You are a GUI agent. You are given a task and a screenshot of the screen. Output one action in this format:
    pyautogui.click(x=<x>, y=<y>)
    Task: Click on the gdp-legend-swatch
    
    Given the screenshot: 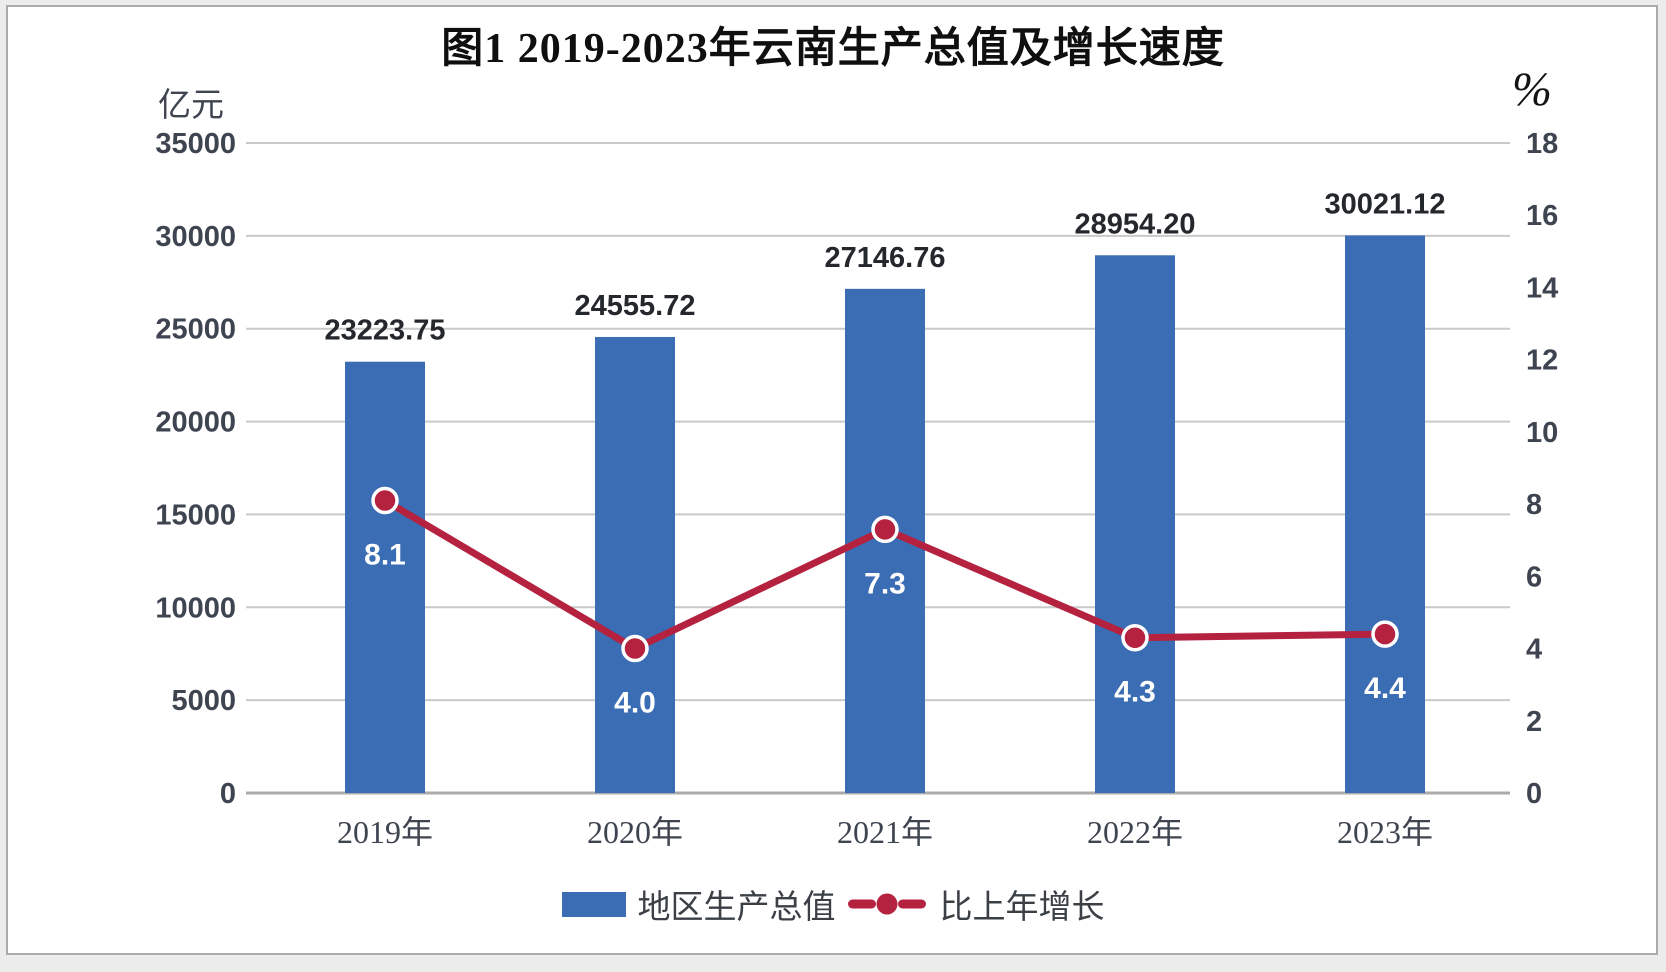 What is the action you would take?
    pyautogui.click(x=593, y=904)
    